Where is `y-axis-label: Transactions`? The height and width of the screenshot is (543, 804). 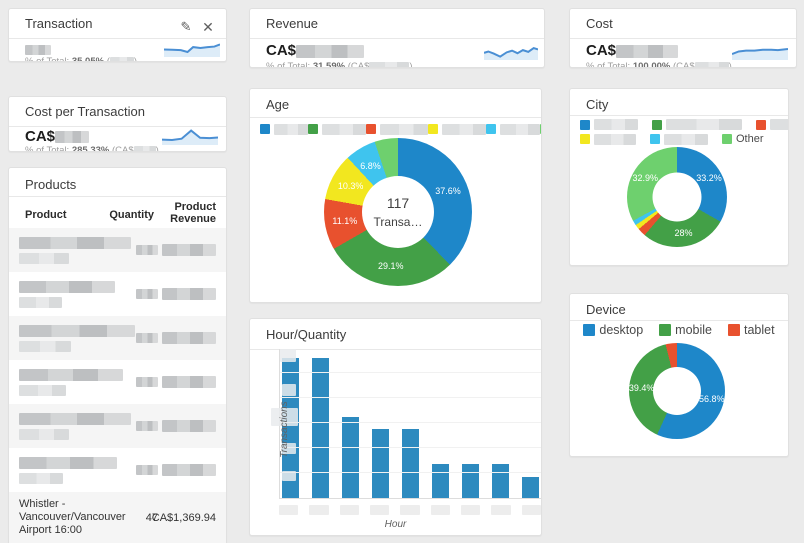 y-axis-label: Transactions is located at coordinates (284, 429).